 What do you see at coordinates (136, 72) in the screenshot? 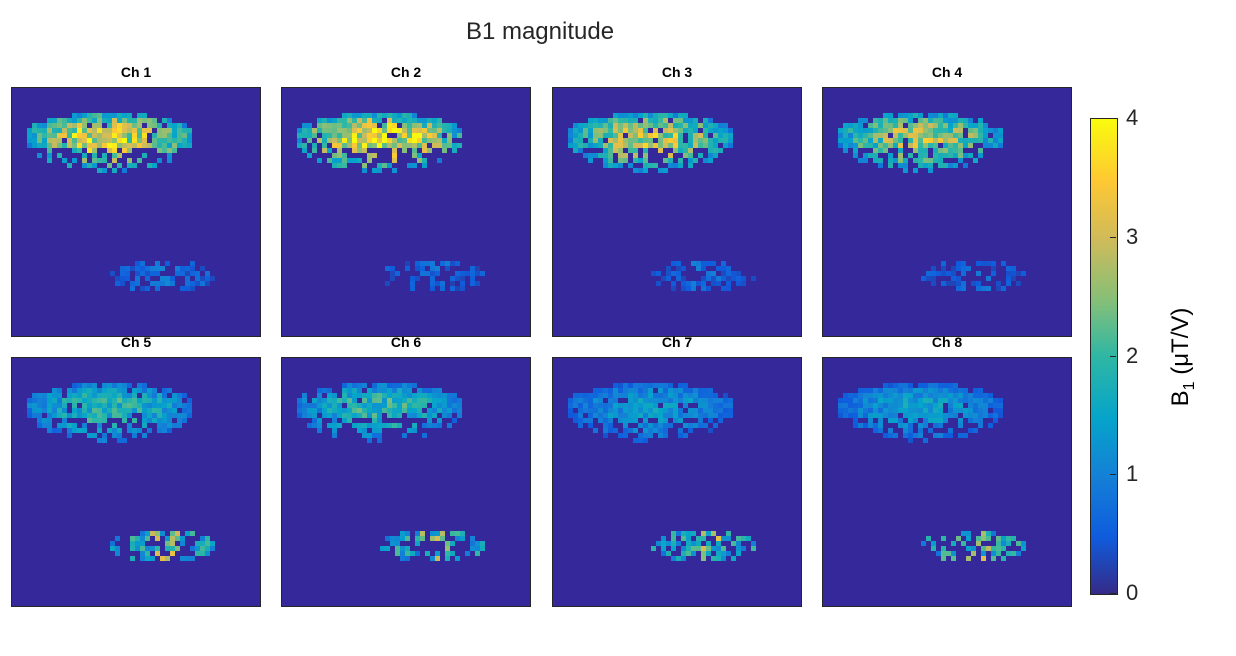
I see `panel-title: Ch 1` at bounding box center [136, 72].